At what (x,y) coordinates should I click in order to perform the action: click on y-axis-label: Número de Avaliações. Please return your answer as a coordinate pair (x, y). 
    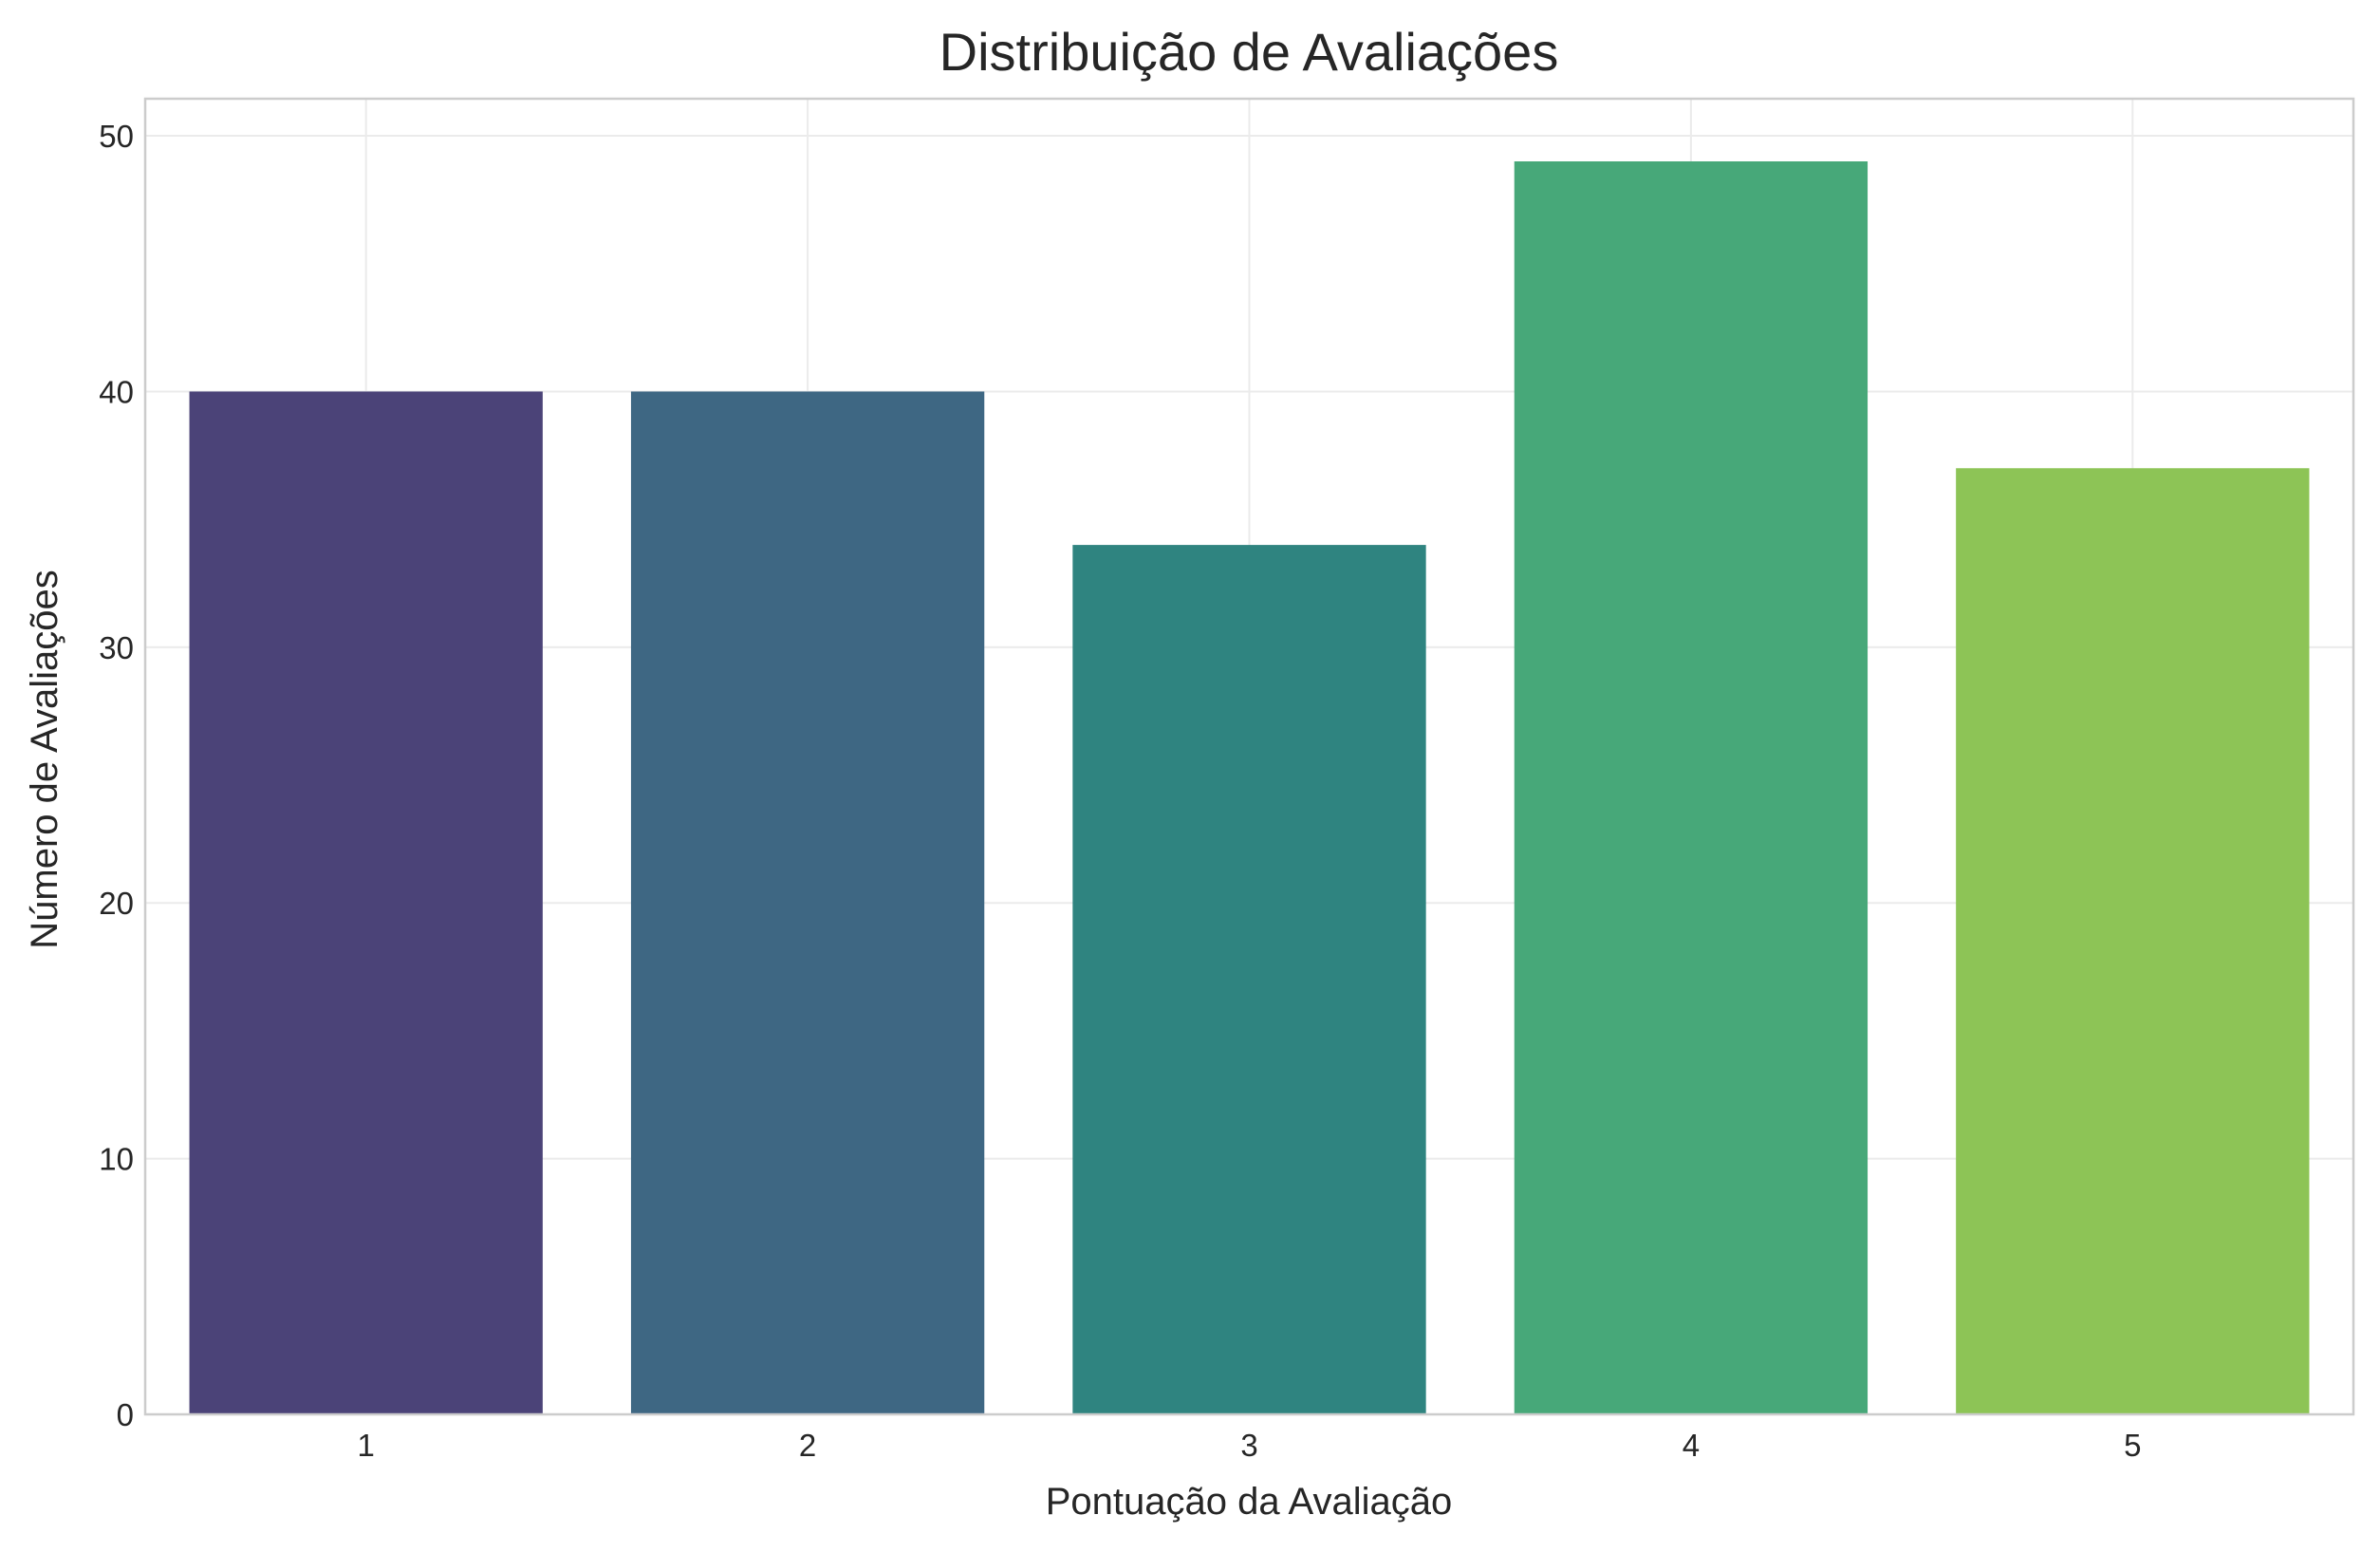
    Looking at the image, I should click on (44, 759).